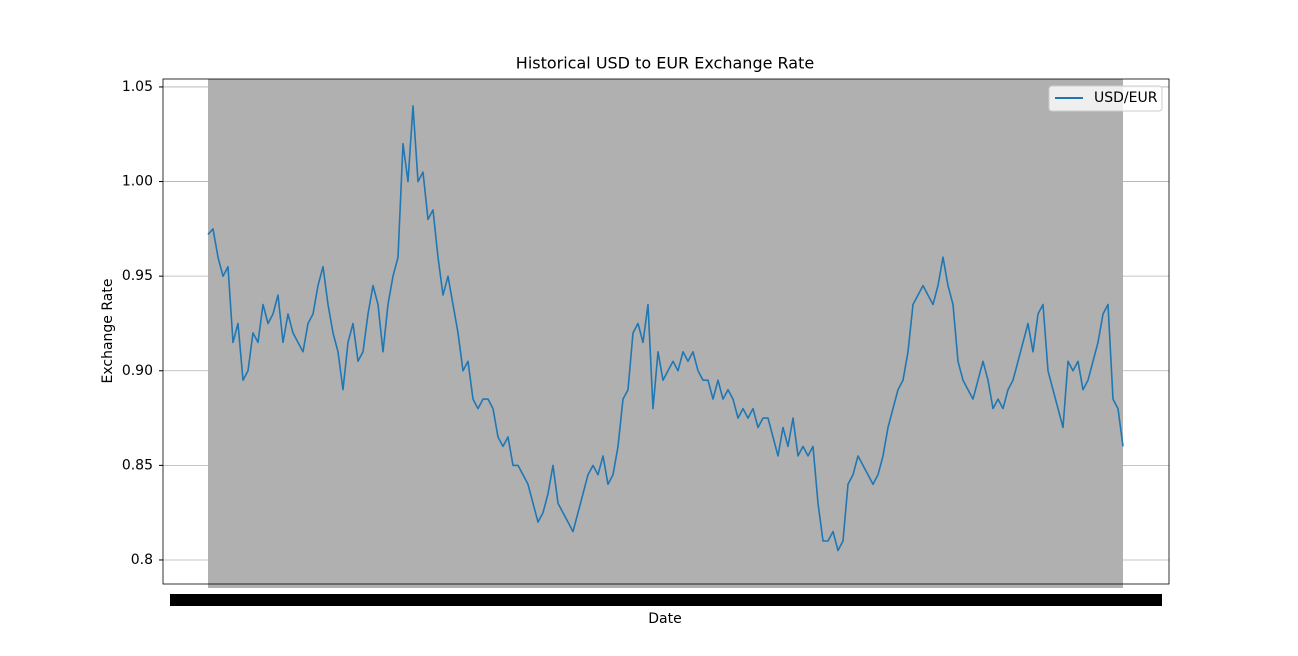 This screenshot has height=656, width=1298. Describe the element at coordinates (137, 371) in the screenshot. I see `y-tick-label: 0.90` at that location.